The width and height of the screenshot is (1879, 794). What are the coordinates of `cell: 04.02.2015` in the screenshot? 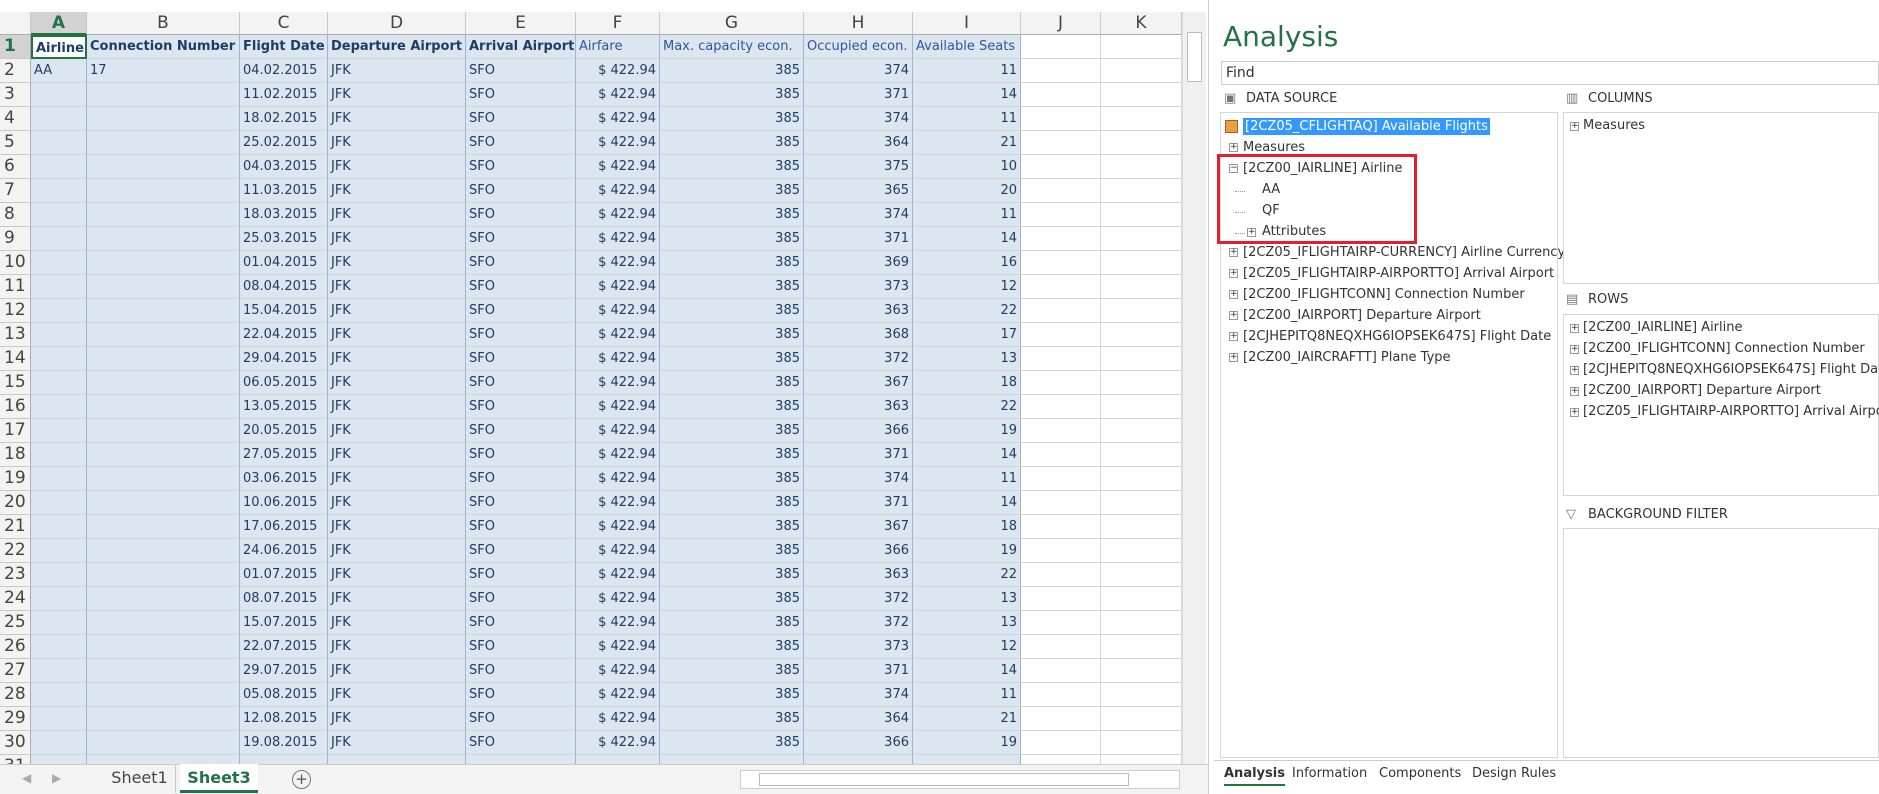 It's located at (284, 71).